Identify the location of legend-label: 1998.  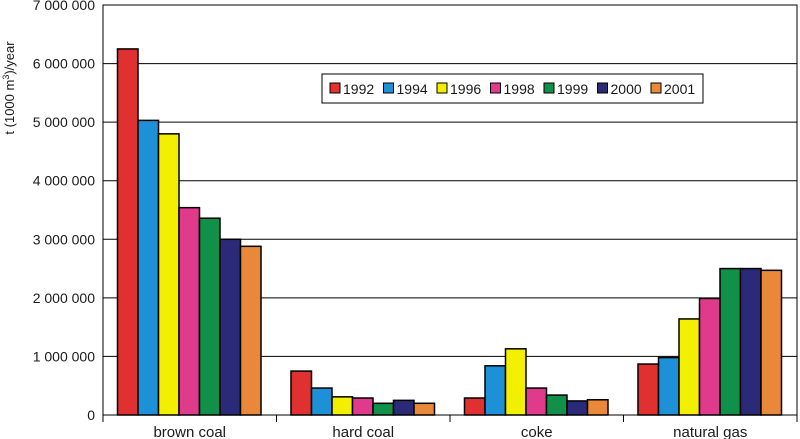
(519, 89).